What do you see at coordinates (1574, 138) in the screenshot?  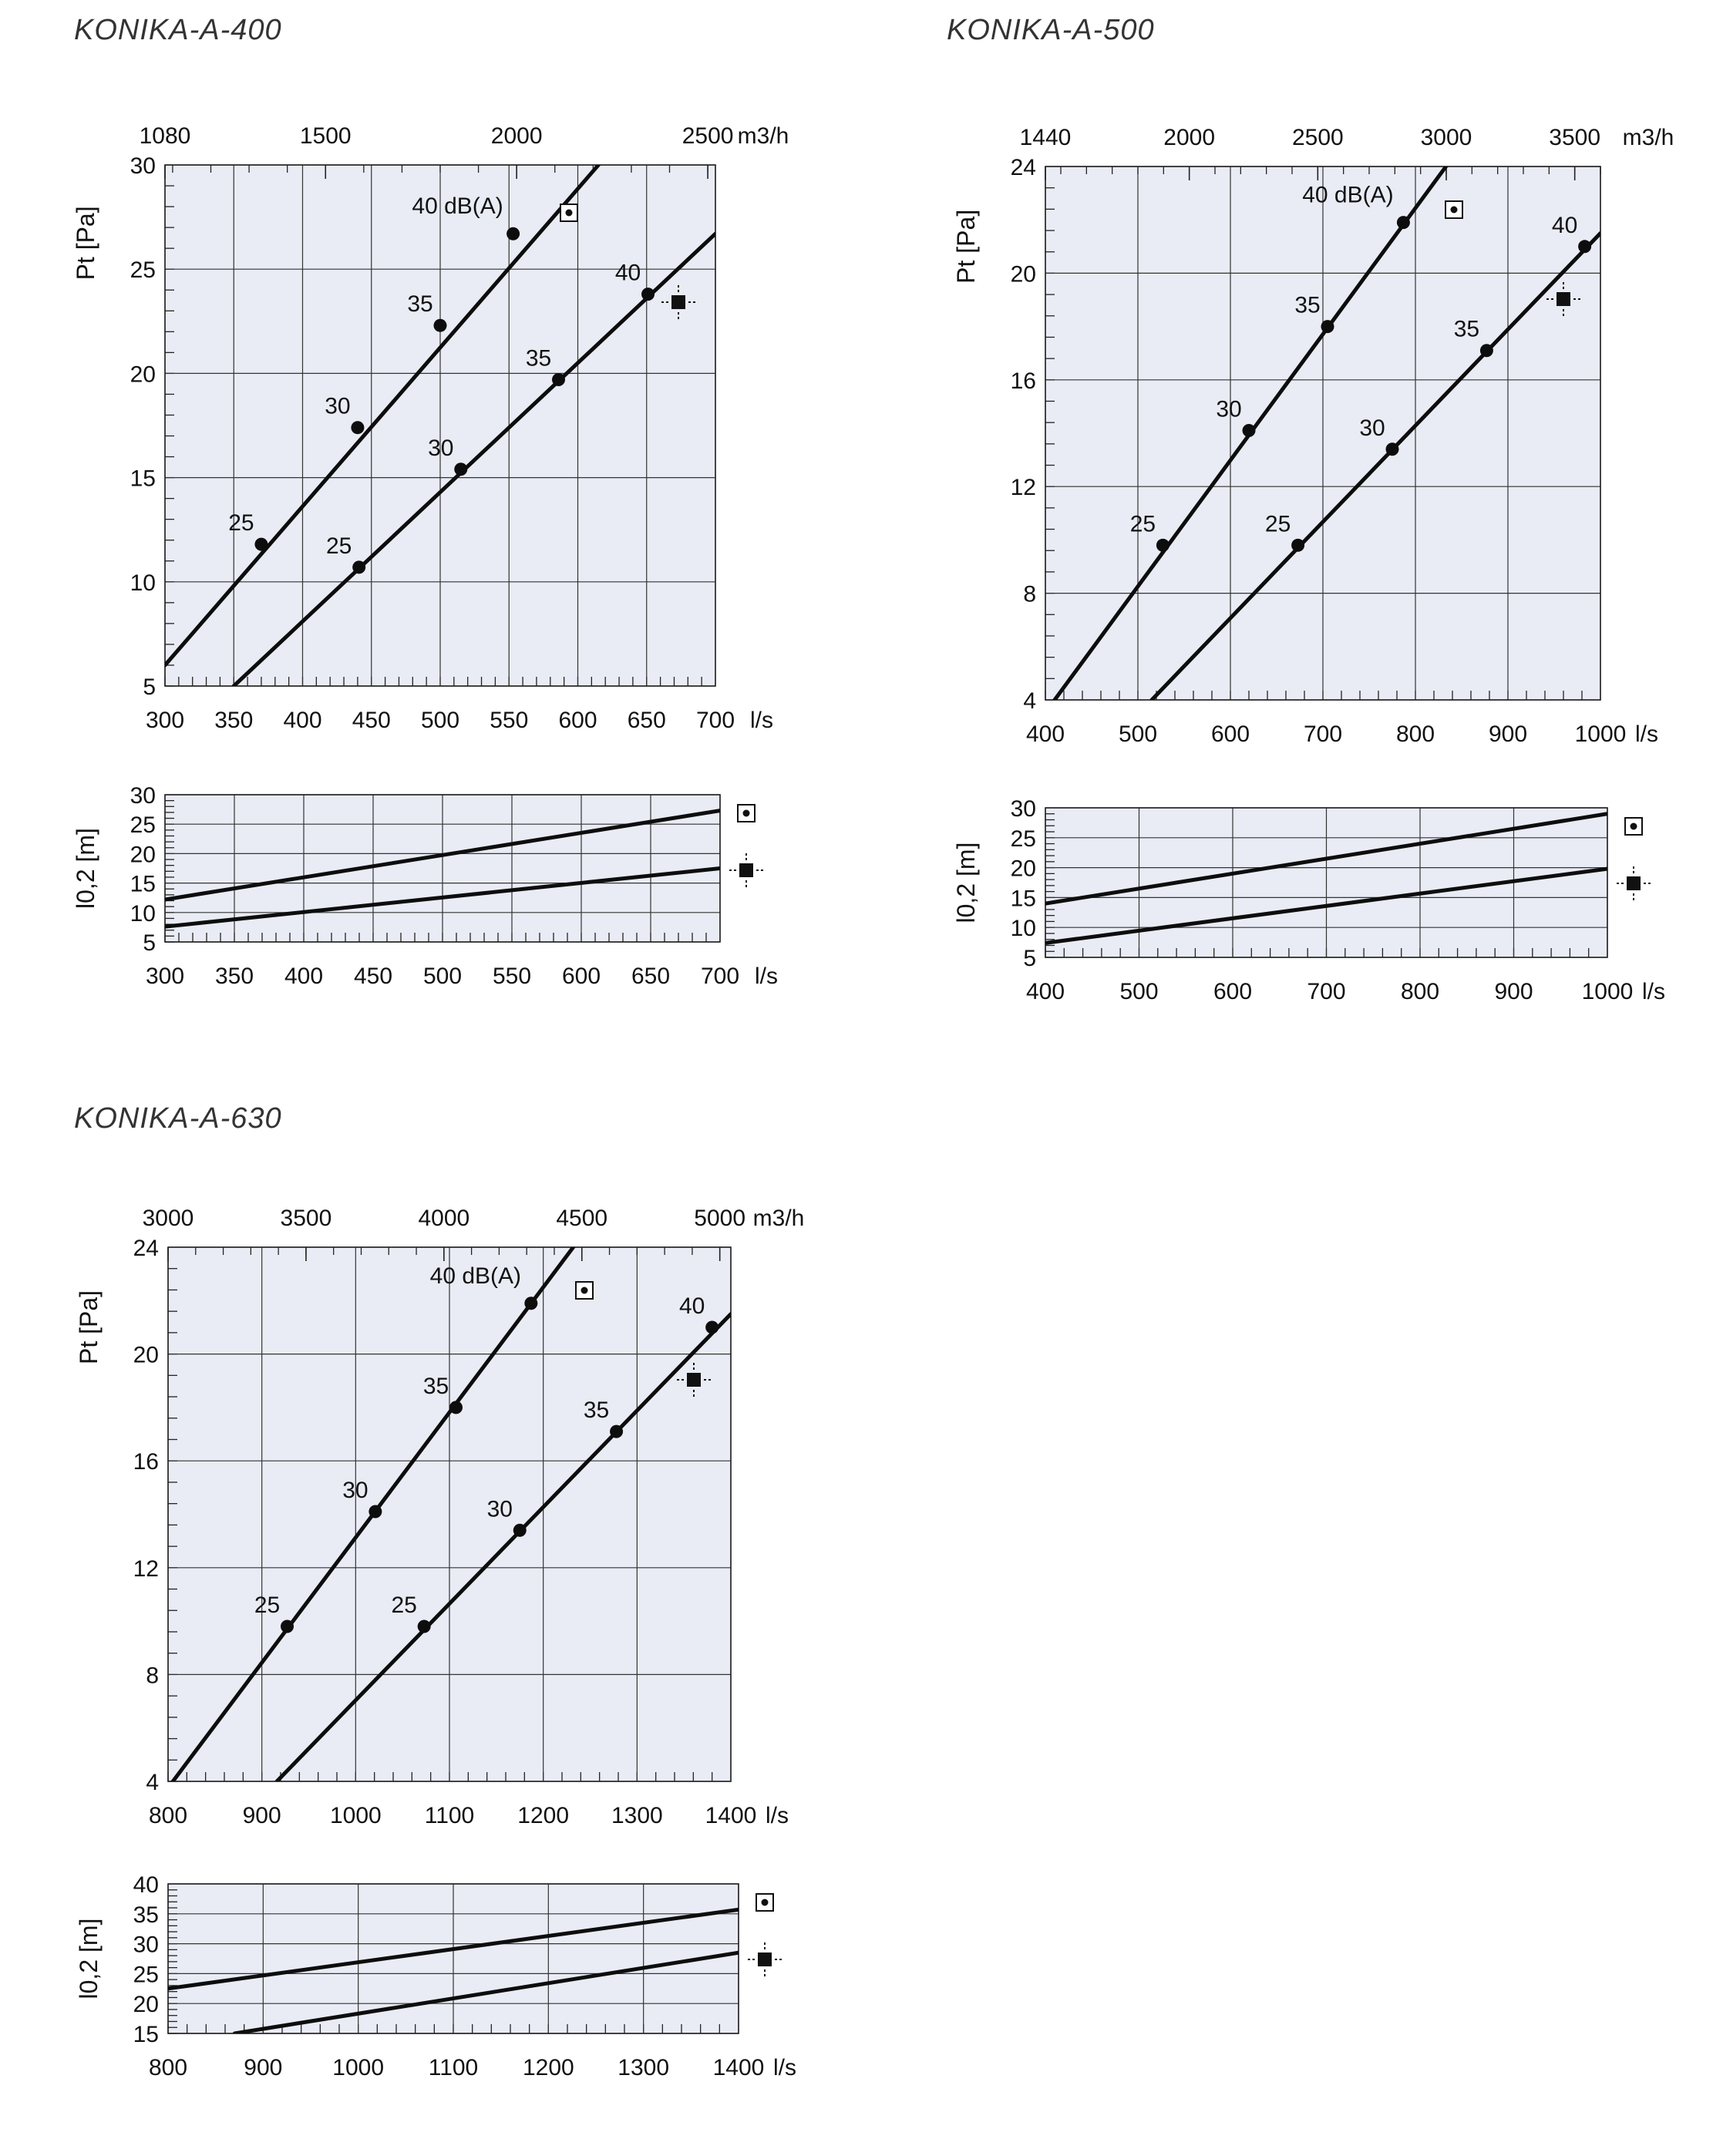 I see `top-tick-label: 3500` at bounding box center [1574, 138].